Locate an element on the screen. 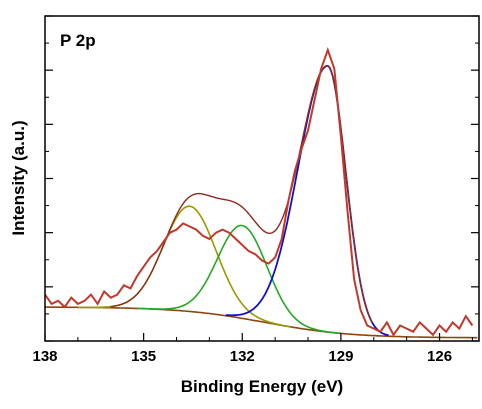  y-axis-label: Intensity (a.u.) is located at coordinates (18, 177).